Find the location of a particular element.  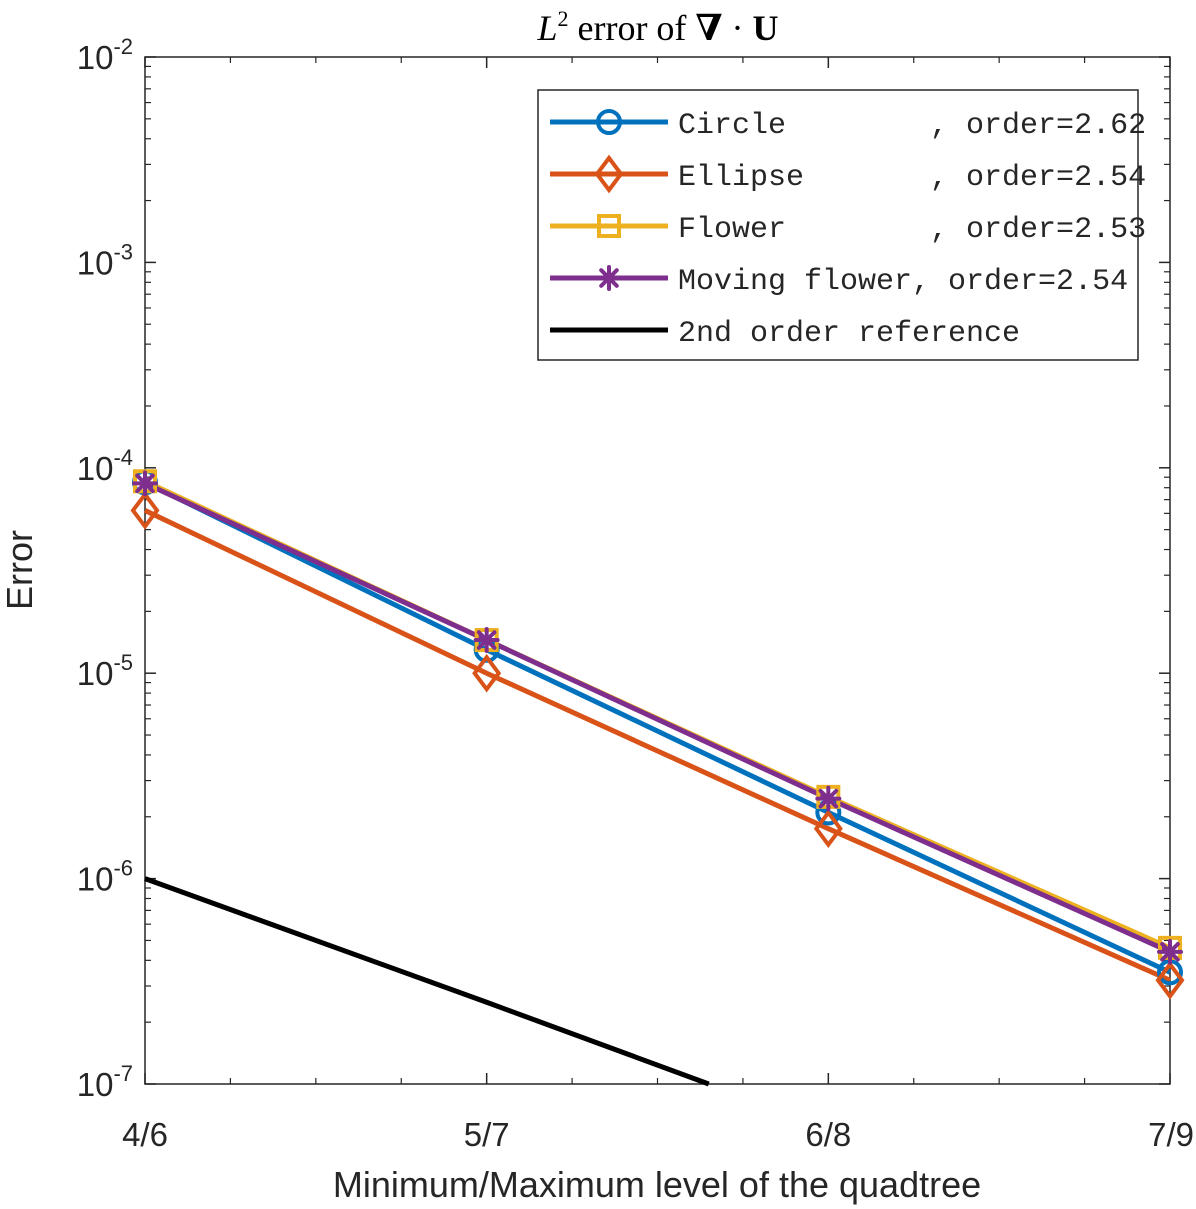

y-tick-label: 10⁻² is located at coordinates (105, 55).